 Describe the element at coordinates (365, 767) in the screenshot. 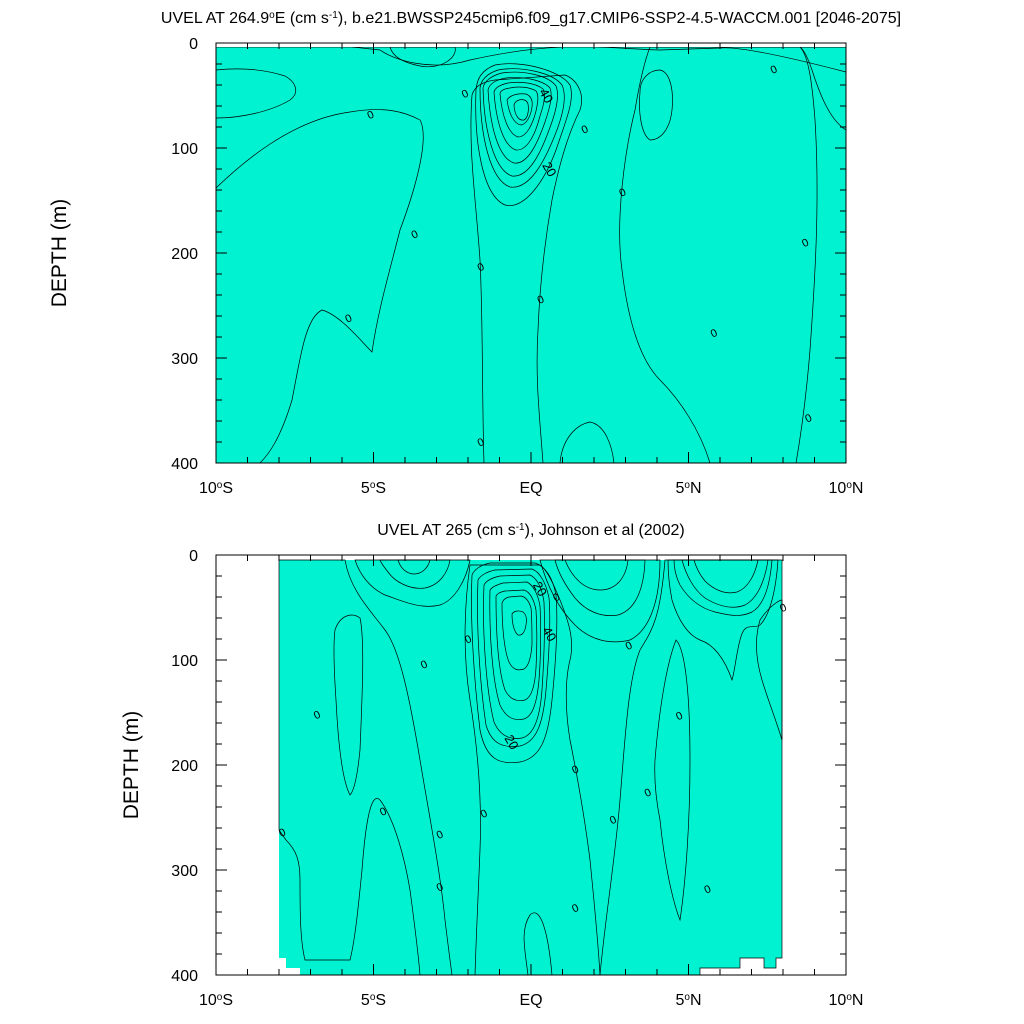

I see `bottom-west-green-column` at that location.